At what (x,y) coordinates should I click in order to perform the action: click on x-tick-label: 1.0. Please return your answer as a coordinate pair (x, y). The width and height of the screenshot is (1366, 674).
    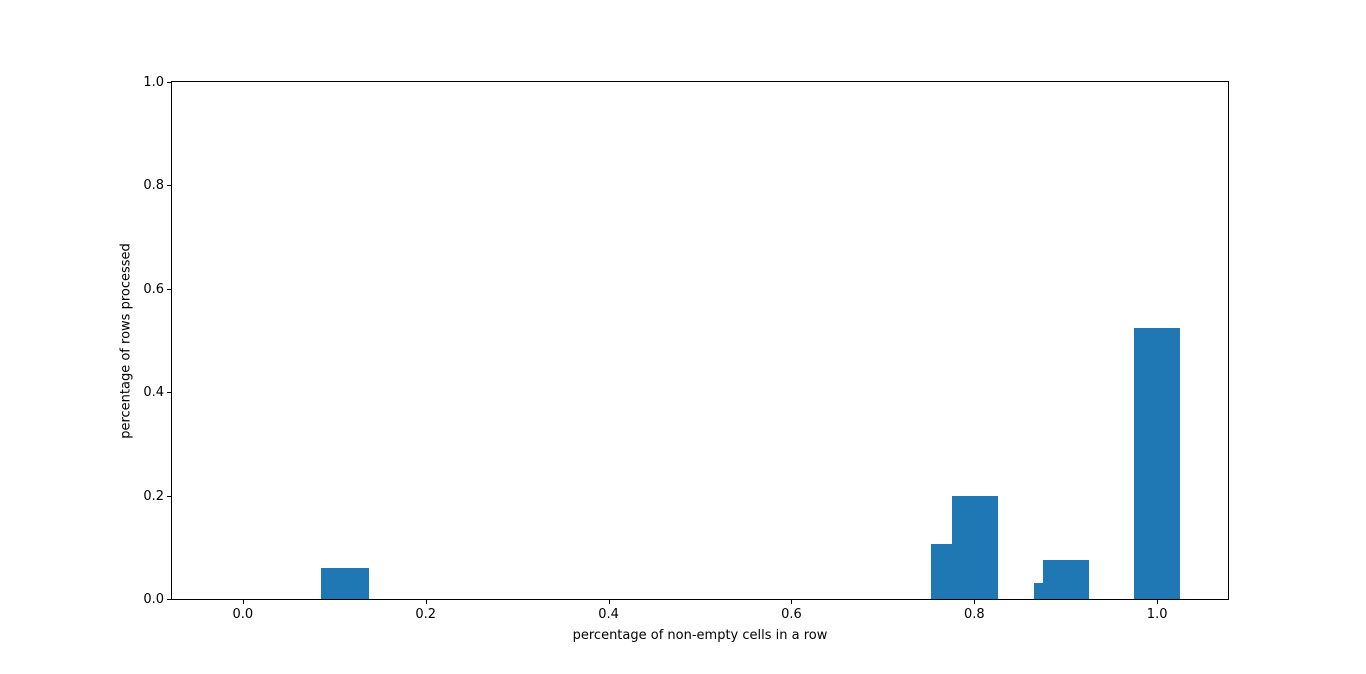
    Looking at the image, I should click on (1157, 614).